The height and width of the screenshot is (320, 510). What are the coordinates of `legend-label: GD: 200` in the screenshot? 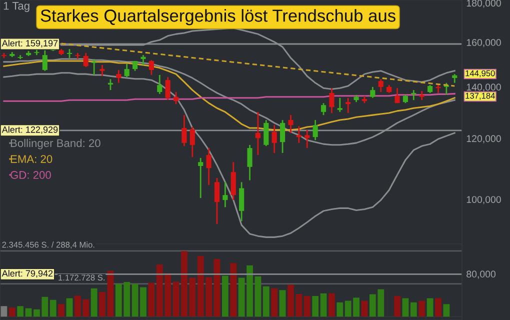 It's located at (30, 175).